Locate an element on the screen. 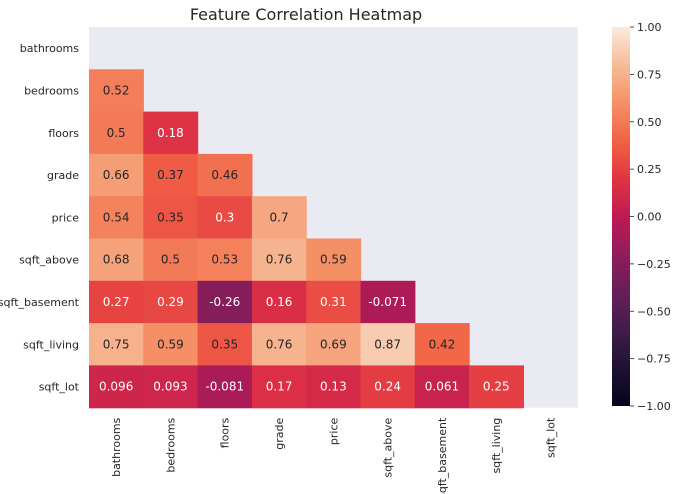 Image resolution: width=674 pixels, height=494 pixels. cell-value-label: 0.17 is located at coordinates (279, 387).